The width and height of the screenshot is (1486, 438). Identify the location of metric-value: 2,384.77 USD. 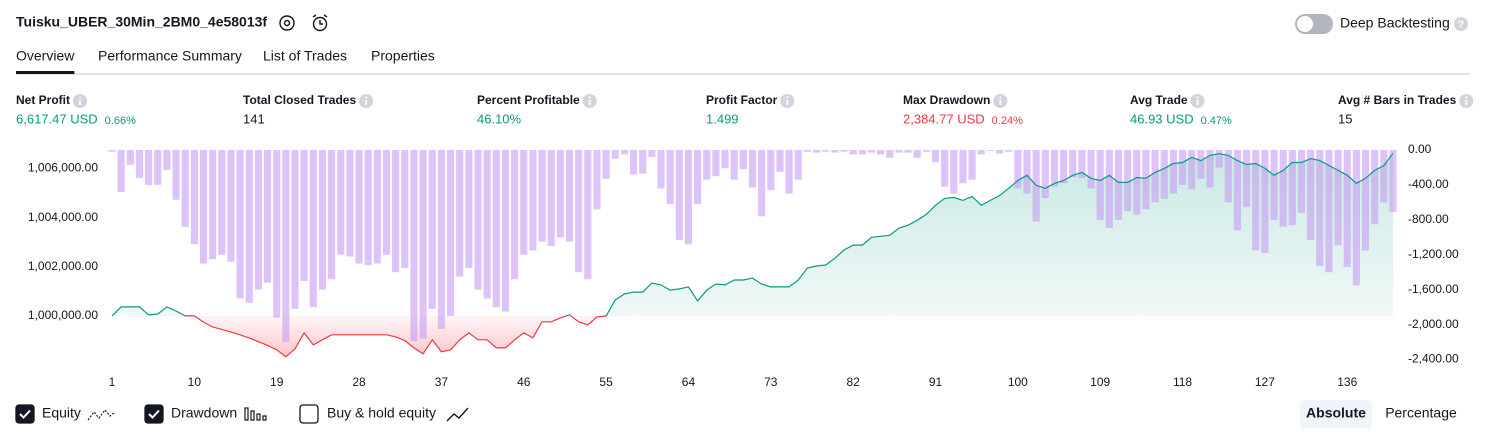
(944, 118).